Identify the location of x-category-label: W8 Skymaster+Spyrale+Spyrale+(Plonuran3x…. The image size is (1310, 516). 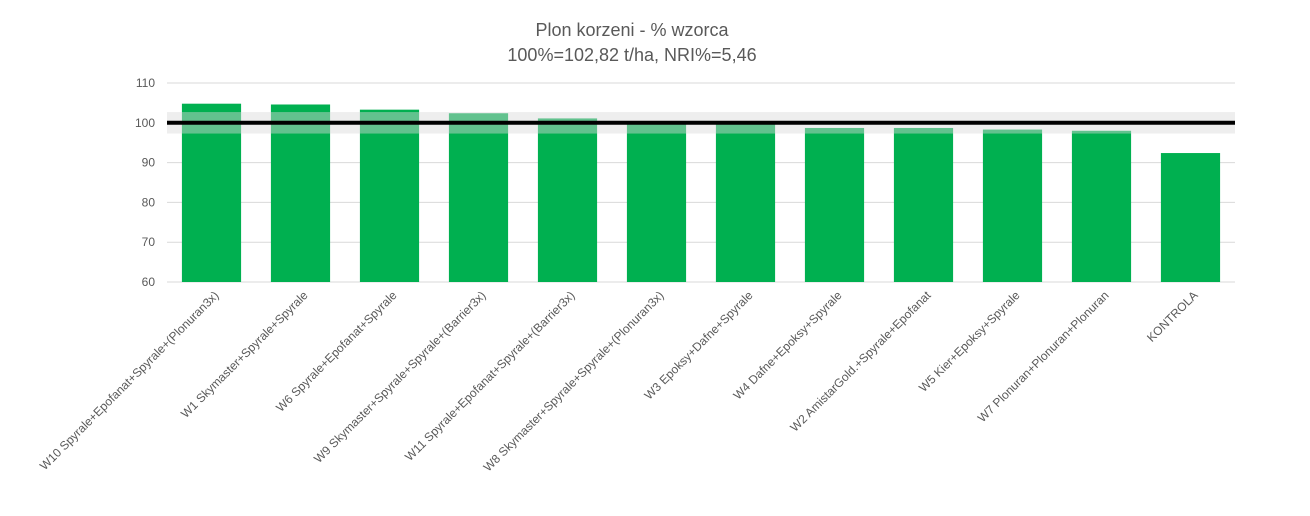
(574, 381).